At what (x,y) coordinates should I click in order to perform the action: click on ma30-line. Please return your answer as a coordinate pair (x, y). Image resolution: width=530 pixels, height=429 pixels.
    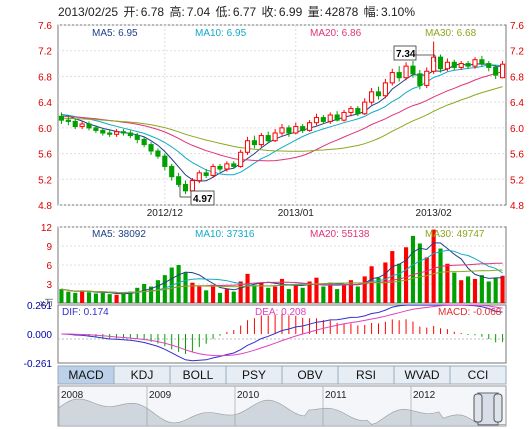
    Looking at the image, I should click on (282, 119).